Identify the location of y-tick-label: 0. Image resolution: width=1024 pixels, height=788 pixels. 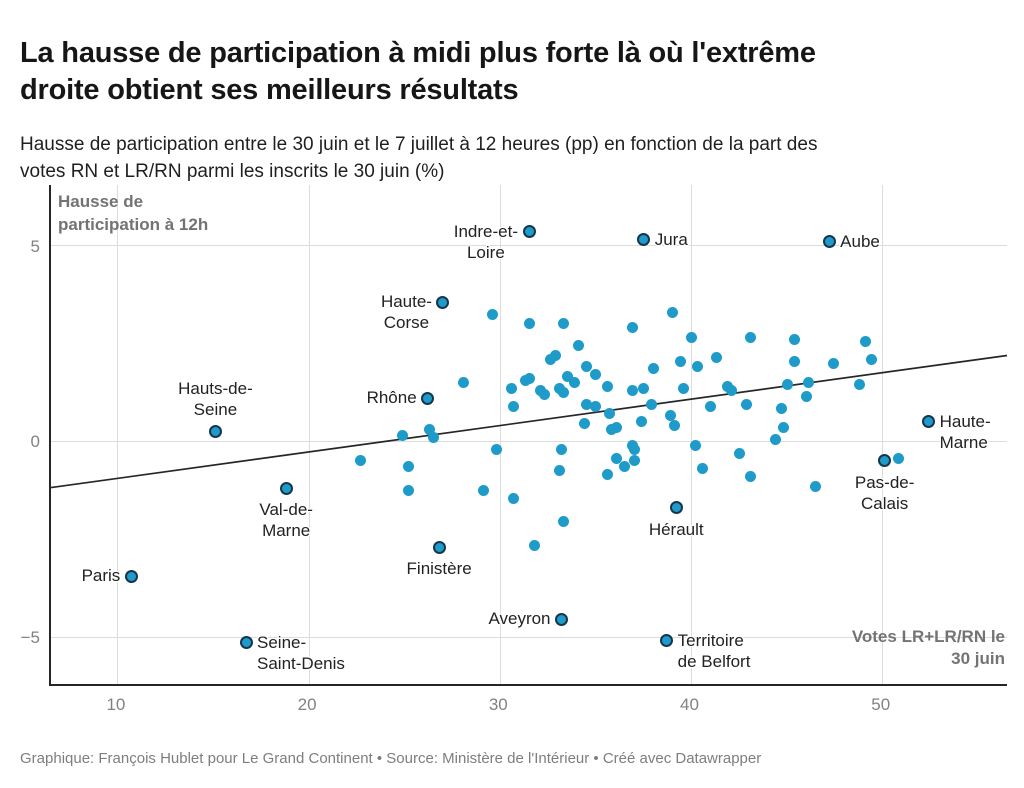
(35, 442).